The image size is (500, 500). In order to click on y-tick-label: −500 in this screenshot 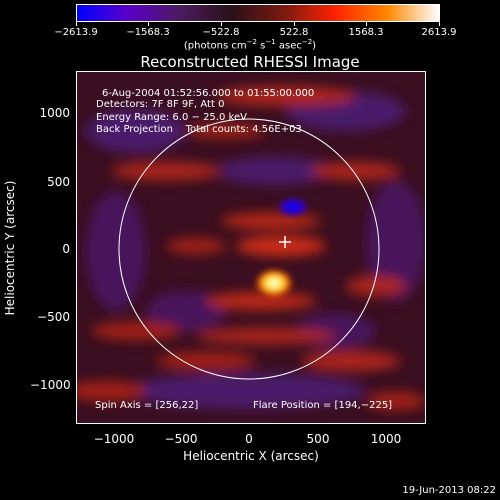, I will do `click(53, 317)`.